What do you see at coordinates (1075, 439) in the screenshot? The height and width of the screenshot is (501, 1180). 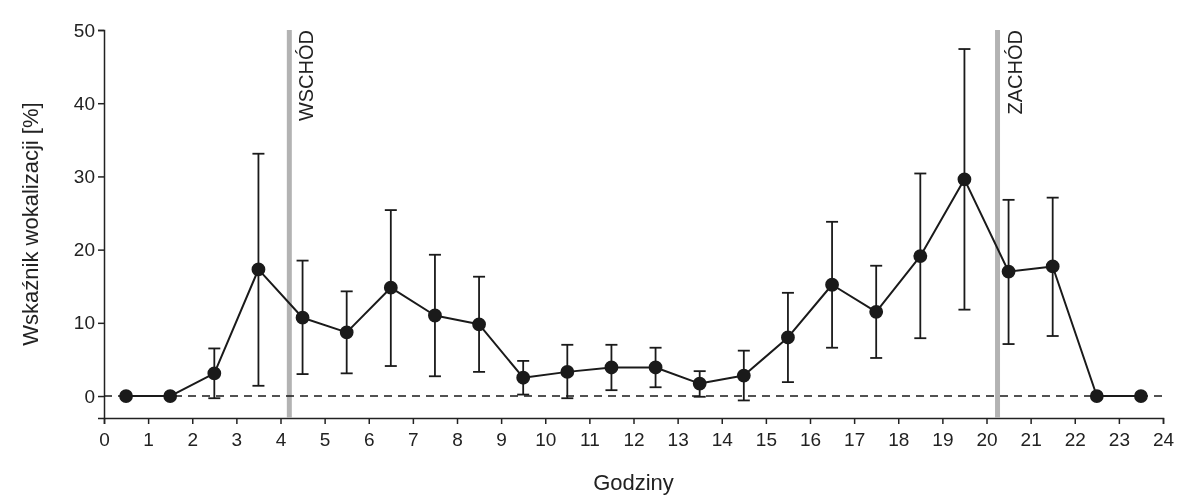 I see `x-tick-label: 22` at bounding box center [1075, 439].